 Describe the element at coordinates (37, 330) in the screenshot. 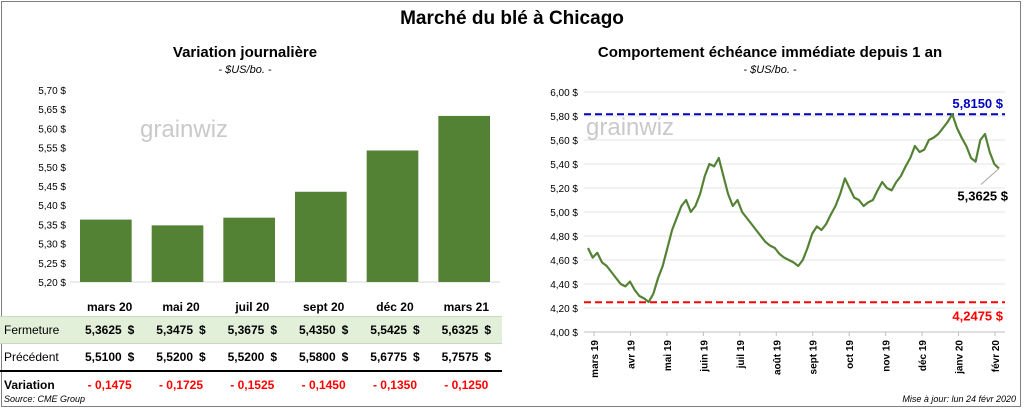

I see `row-label: Fermeture` at that location.